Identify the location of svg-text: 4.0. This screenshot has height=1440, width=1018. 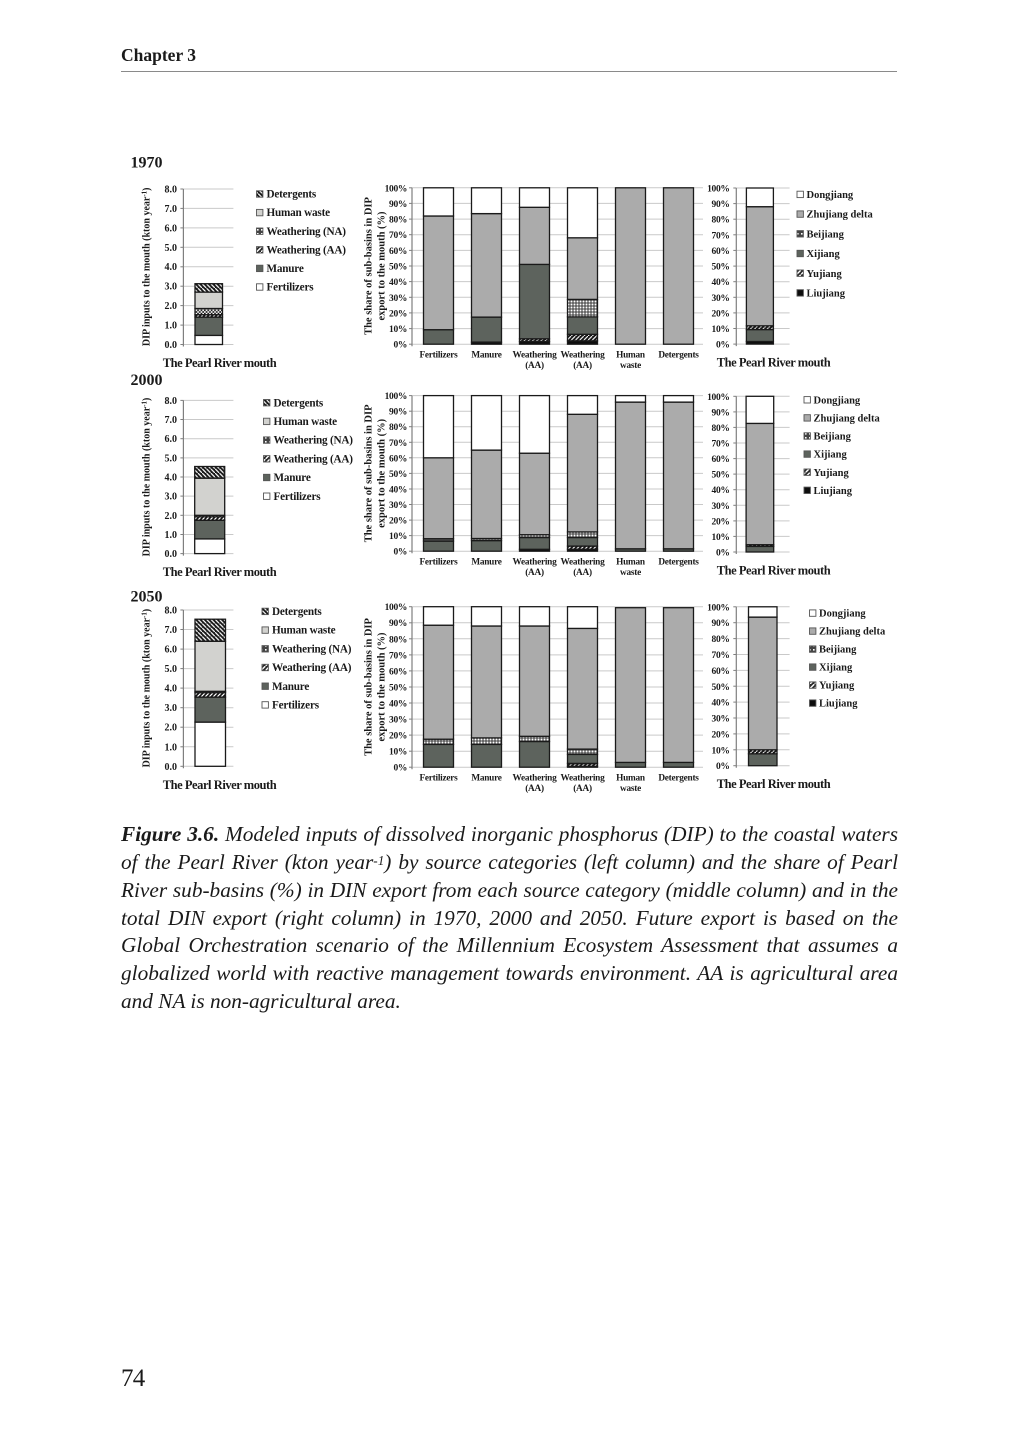
(171, 478).